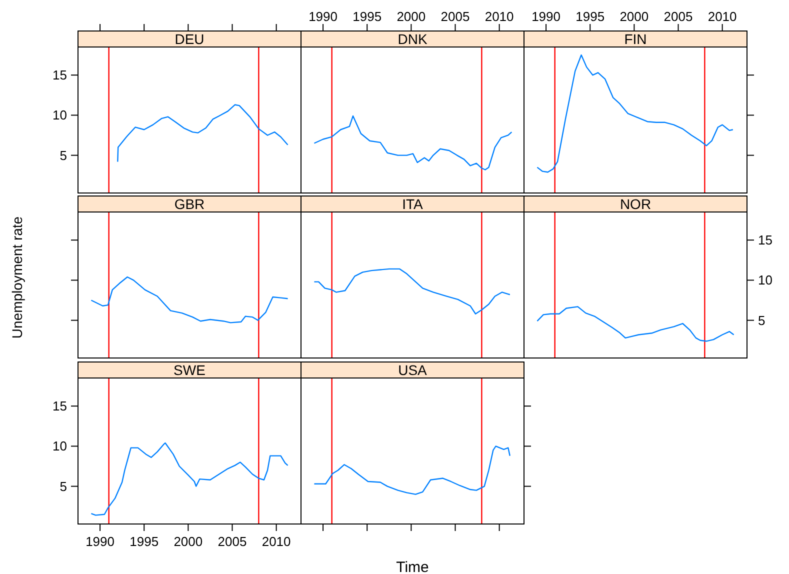  What do you see at coordinates (636, 204) in the screenshot?
I see `chart-title: NOR` at bounding box center [636, 204].